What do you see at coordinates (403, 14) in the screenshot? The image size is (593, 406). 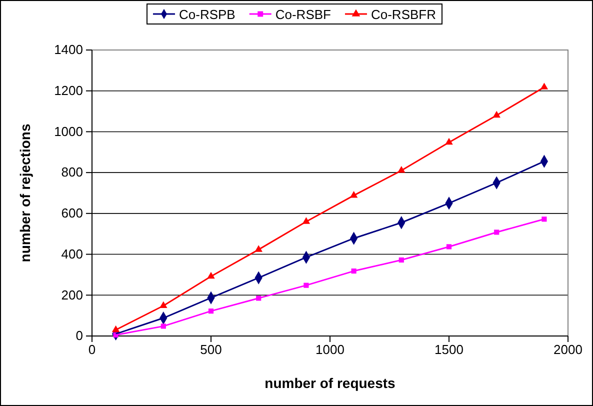 I see `legend-label: Co-RSBFR` at bounding box center [403, 14].